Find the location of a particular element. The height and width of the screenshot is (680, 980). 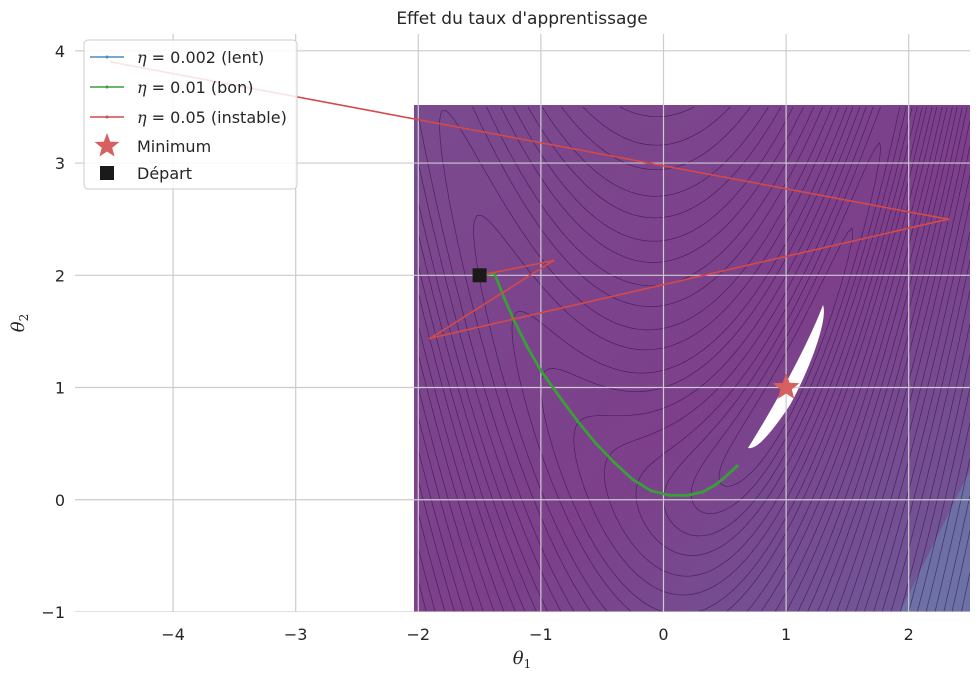

legend-box is located at coordinates (190, 114).